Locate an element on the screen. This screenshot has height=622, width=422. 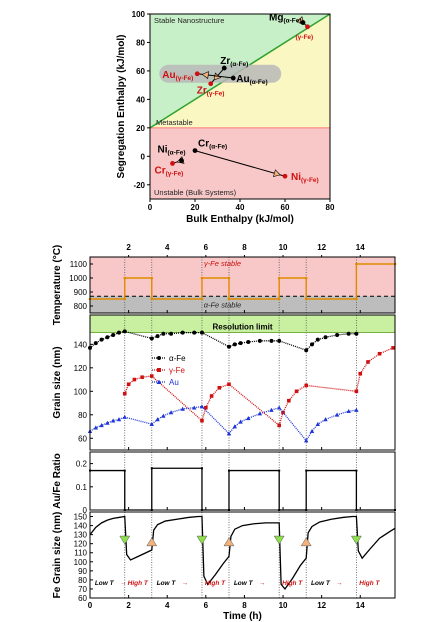
y-tick-label: 900 is located at coordinates (81, 292).